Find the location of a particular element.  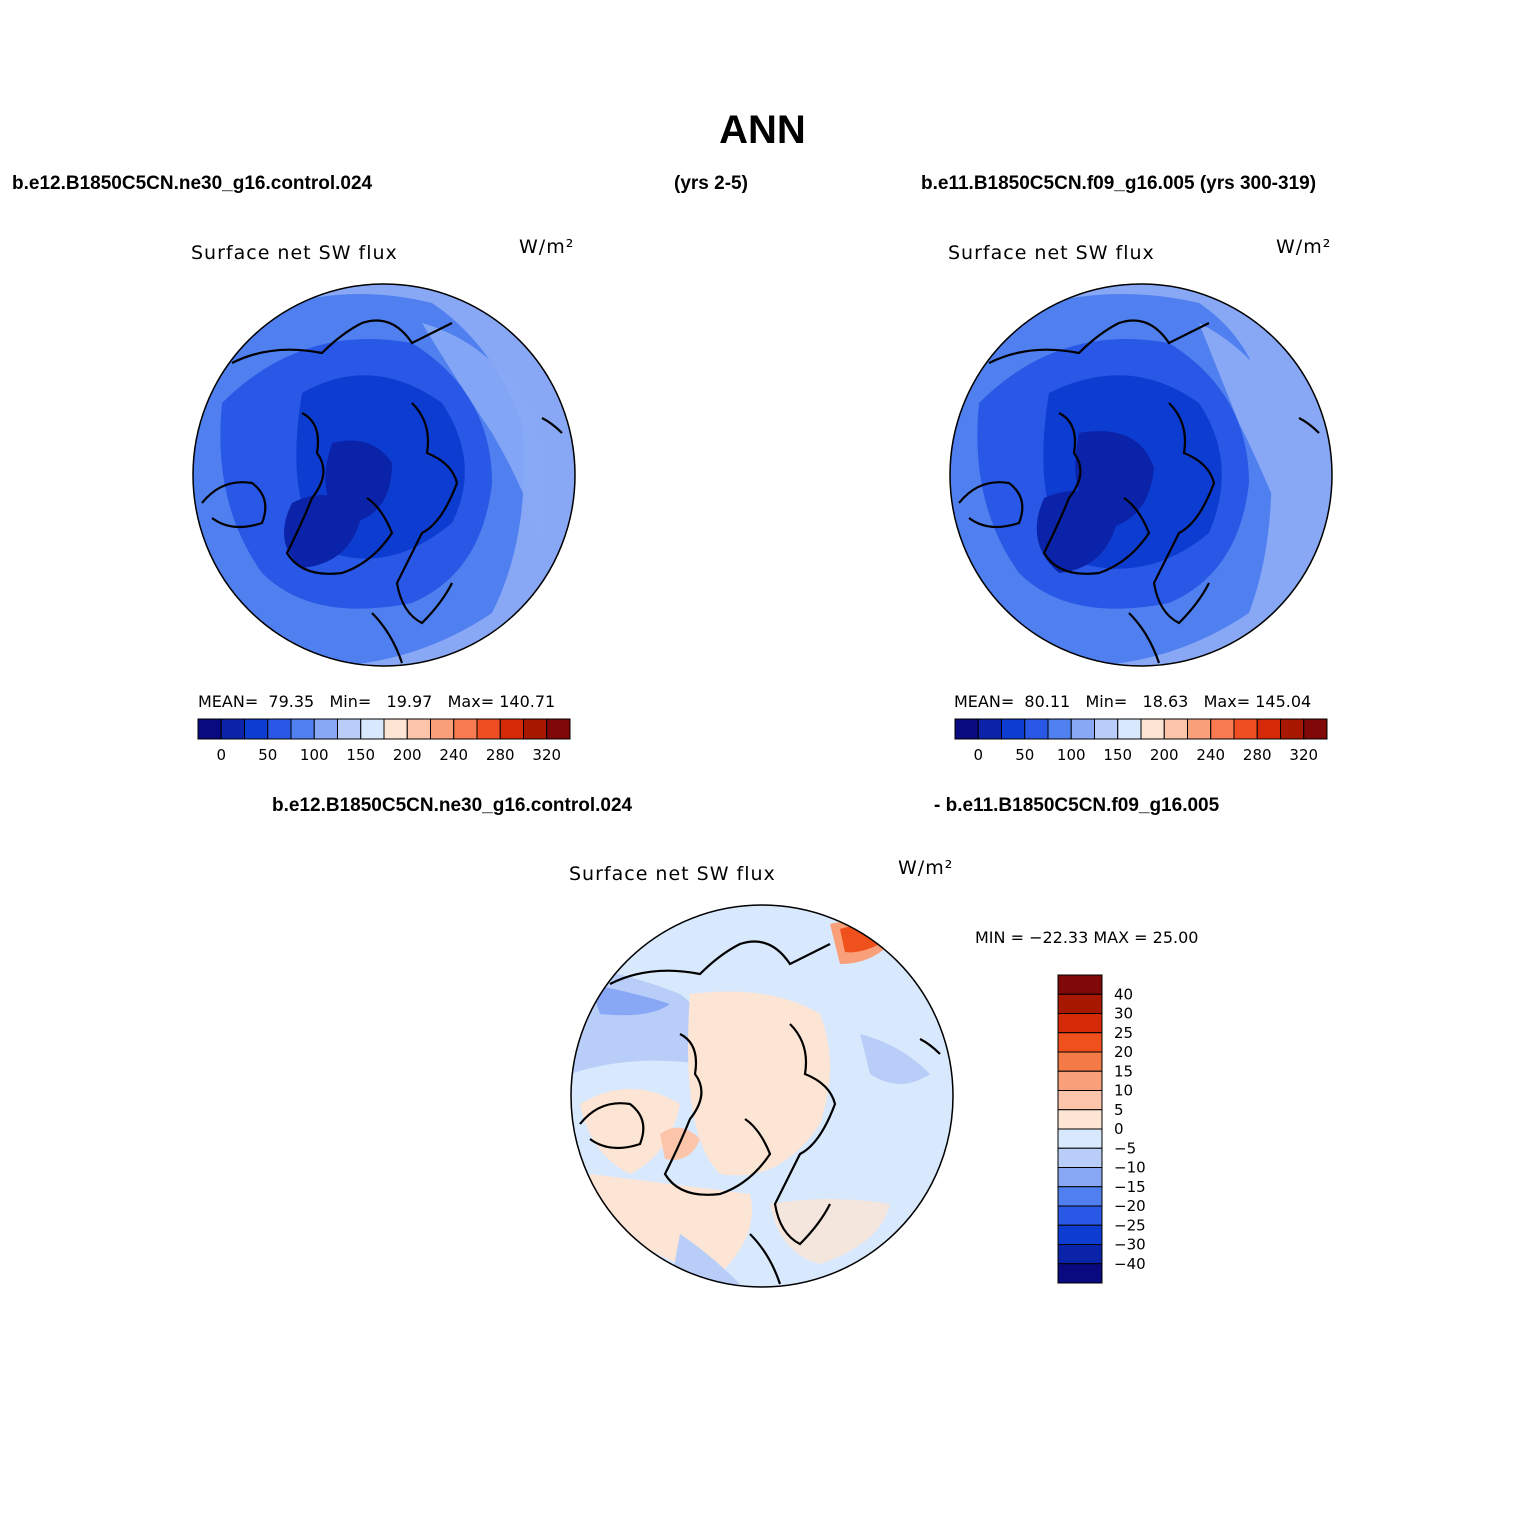

panel2-colorbar-tick-label: 150 is located at coordinates (1117, 755).